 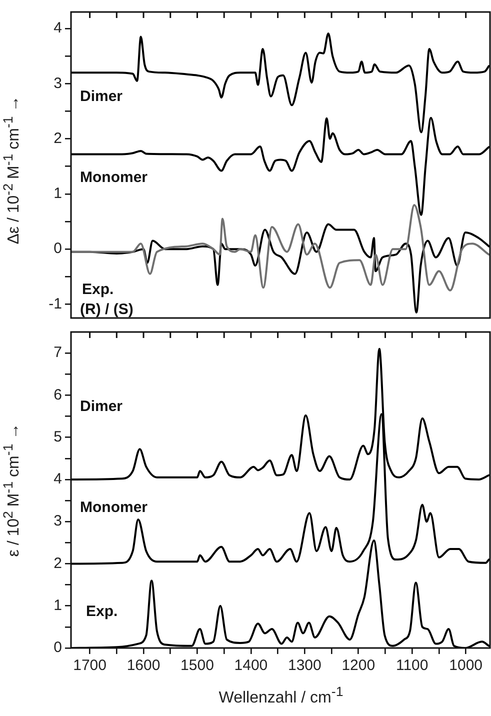 I want to click on x-tick-label: 1700, so click(x=89, y=665).